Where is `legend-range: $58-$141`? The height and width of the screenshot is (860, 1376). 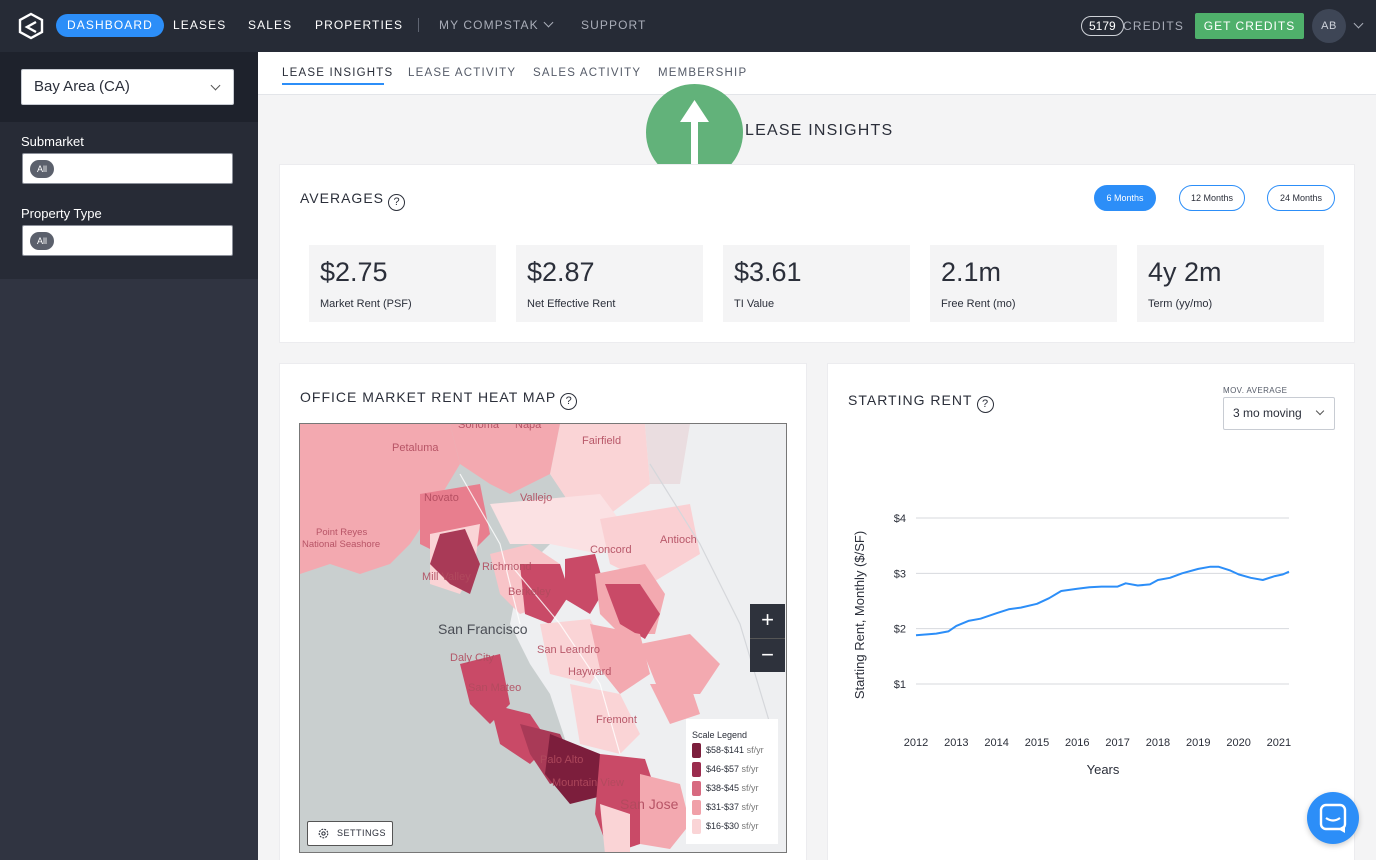
legend-range: $58-$141 is located at coordinates (725, 749).